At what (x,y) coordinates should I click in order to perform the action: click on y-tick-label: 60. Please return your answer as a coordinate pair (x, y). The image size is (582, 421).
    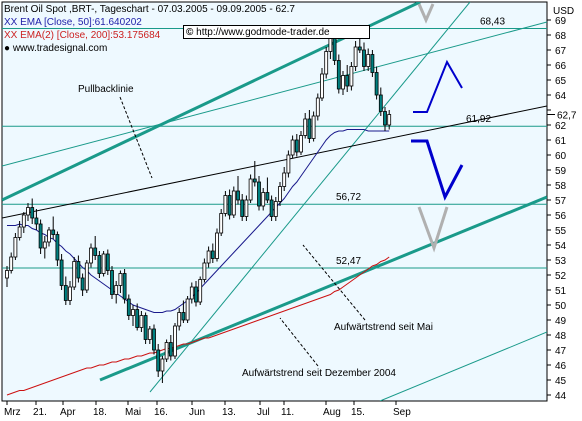
    Looking at the image, I should click on (561, 156).